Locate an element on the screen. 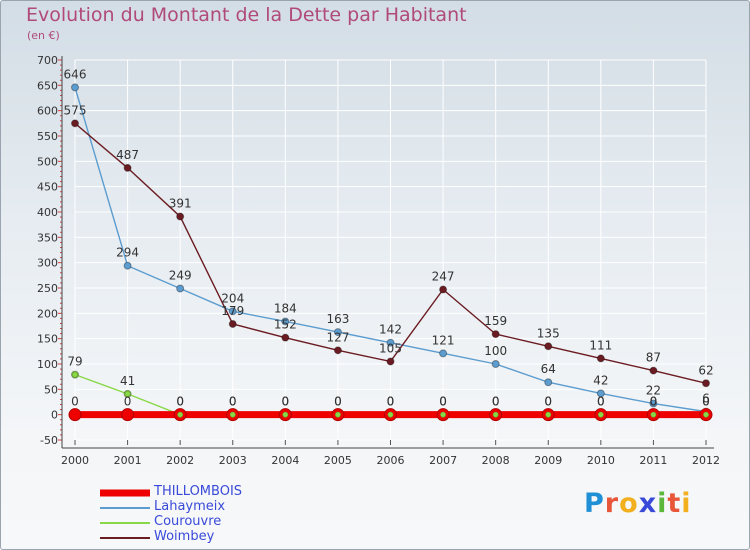  data-label-lahaymeix: 64 is located at coordinates (548, 369).